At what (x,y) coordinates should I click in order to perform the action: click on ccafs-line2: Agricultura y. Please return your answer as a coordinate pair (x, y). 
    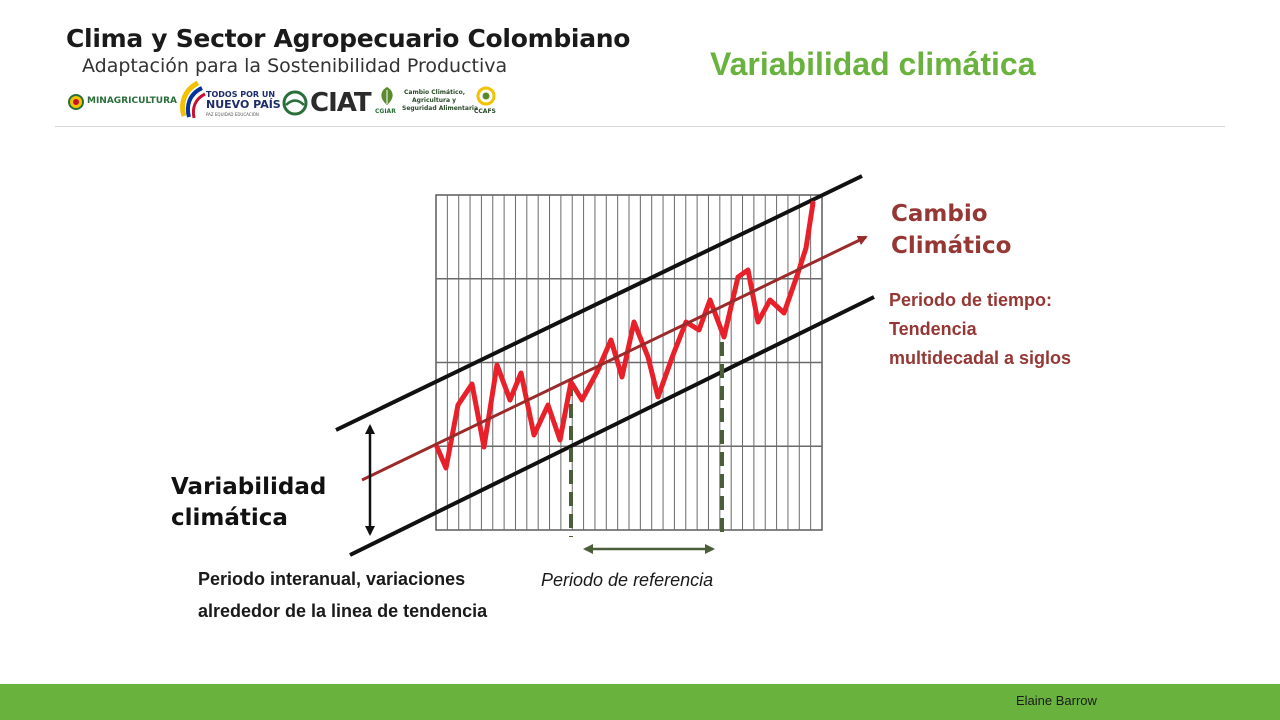
    Looking at the image, I should click on (434, 100).